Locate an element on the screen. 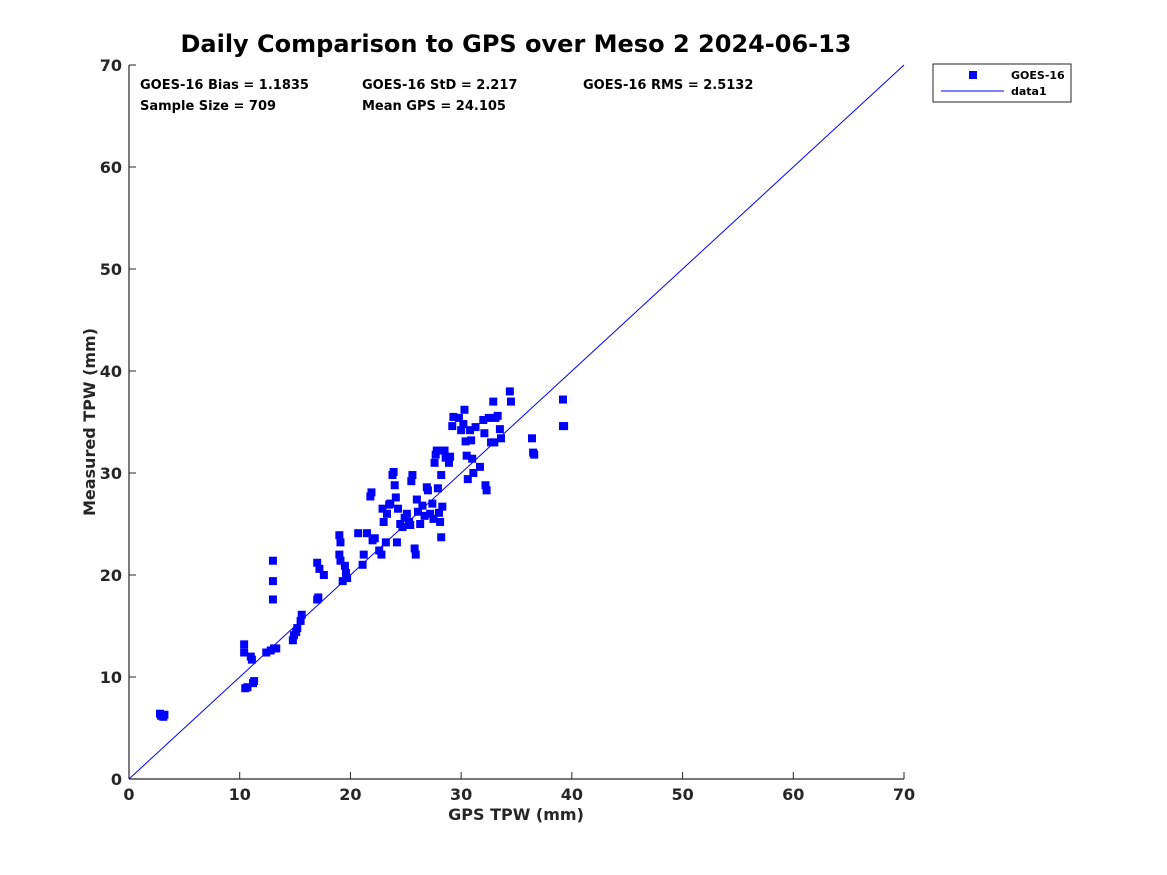 The width and height of the screenshot is (1167, 875). y-tick-label: 20 is located at coordinates (111, 575).